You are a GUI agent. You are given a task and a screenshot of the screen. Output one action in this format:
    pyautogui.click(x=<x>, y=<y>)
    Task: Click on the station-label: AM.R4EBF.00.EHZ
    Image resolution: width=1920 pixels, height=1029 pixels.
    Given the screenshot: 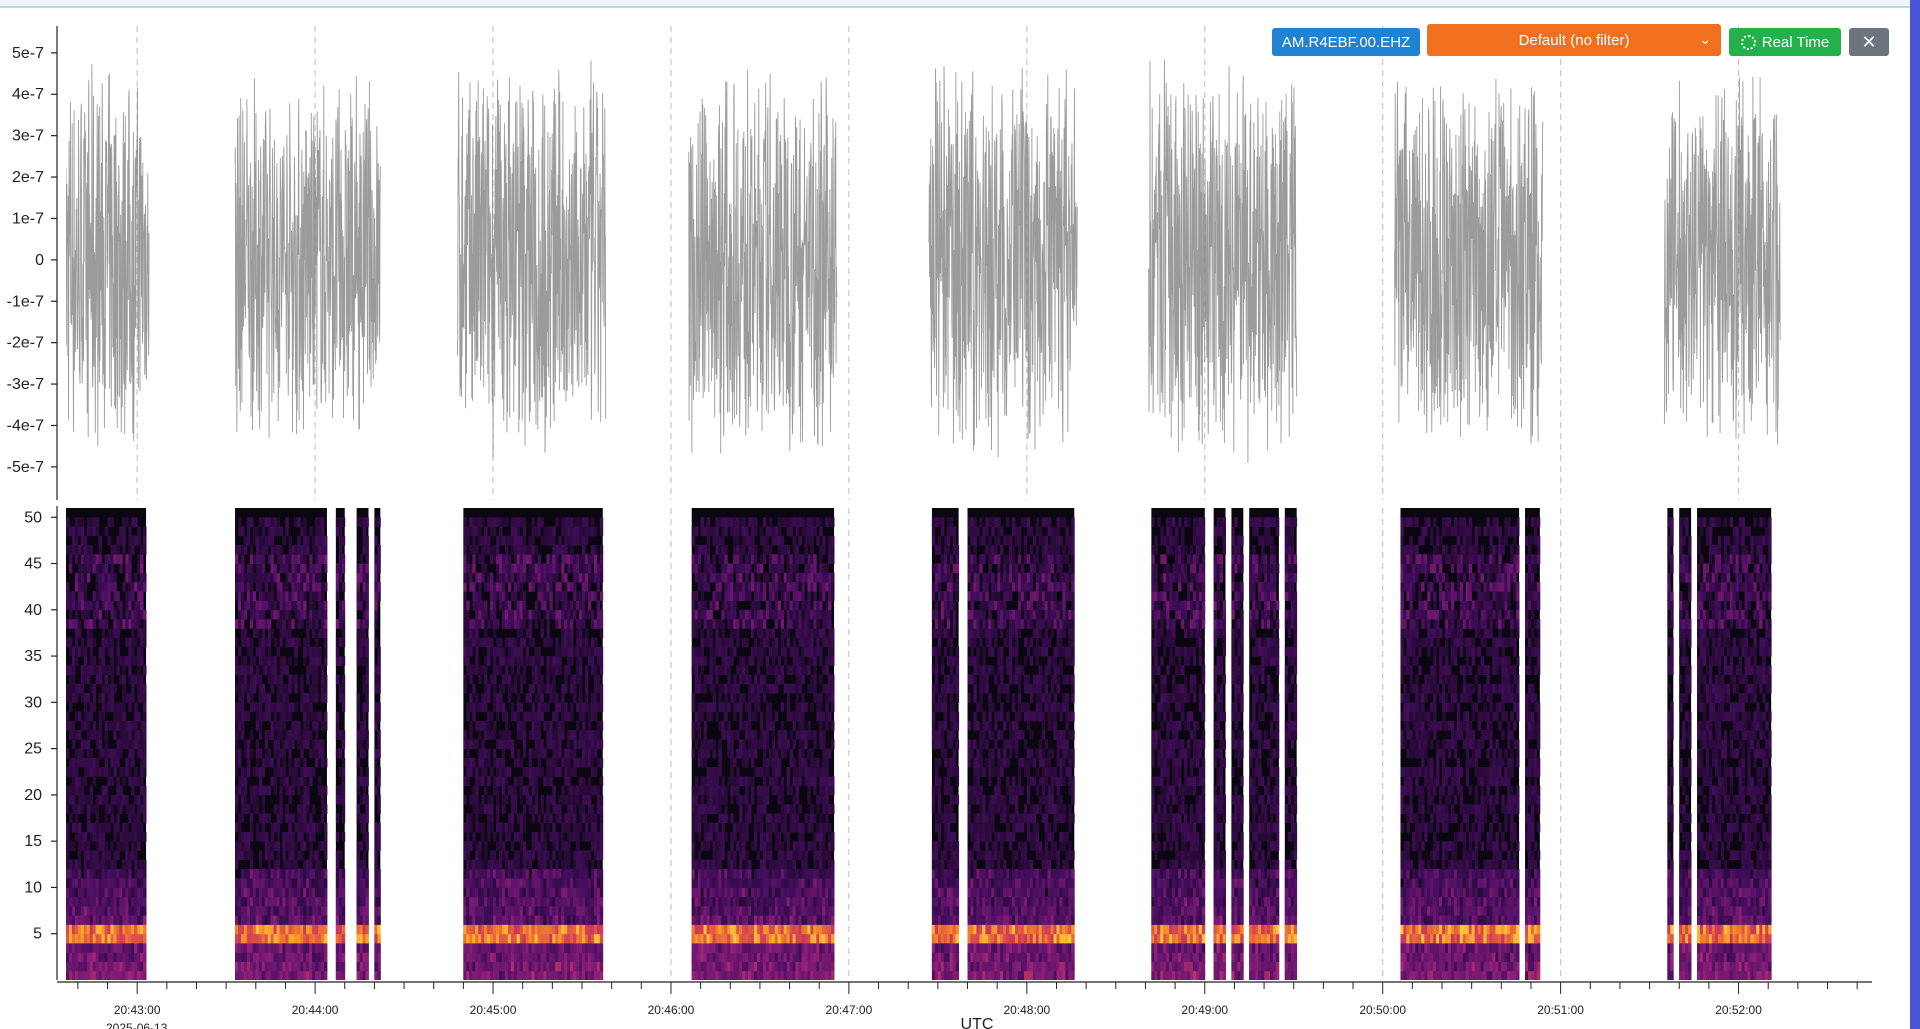 What is the action you would take?
    pyautogui.click(x=1346, y=42)
    